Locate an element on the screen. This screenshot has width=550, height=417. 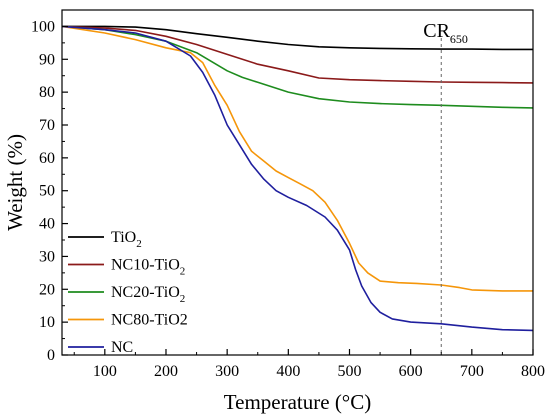
legend-label-0: TiO2 is located at coordinates (126, 239).